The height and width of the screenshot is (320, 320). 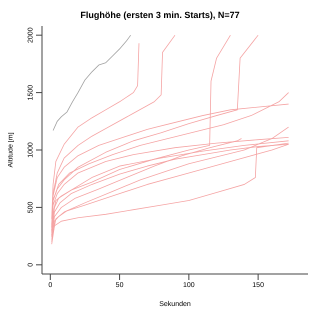 I want to click on chart-title: Flughöhe (ersten 3 min. Starts), N=77, so click(x=160, y=15).